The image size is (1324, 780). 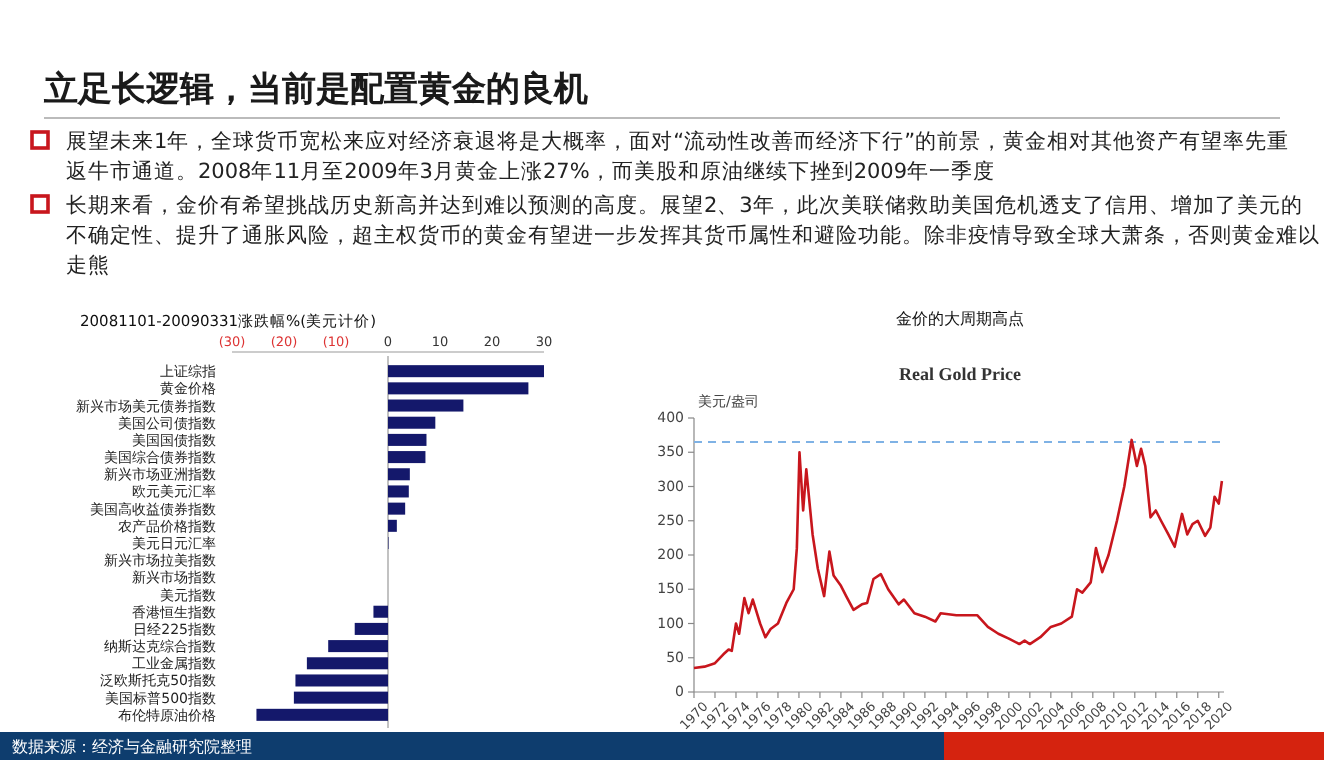 What do you see at coordinates (958, 554) in the screenshot?
I see `line-series` at bounding box center [958, 554].